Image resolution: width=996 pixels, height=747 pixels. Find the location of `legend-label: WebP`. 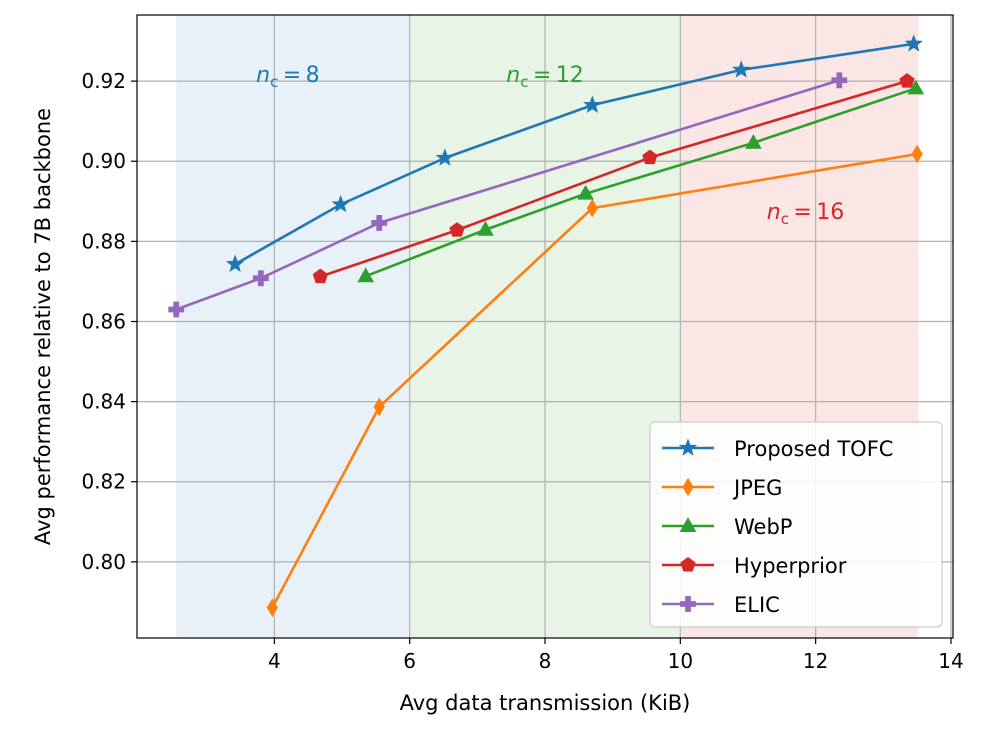

legend-label: WebP is located at coordinates (763, 527).